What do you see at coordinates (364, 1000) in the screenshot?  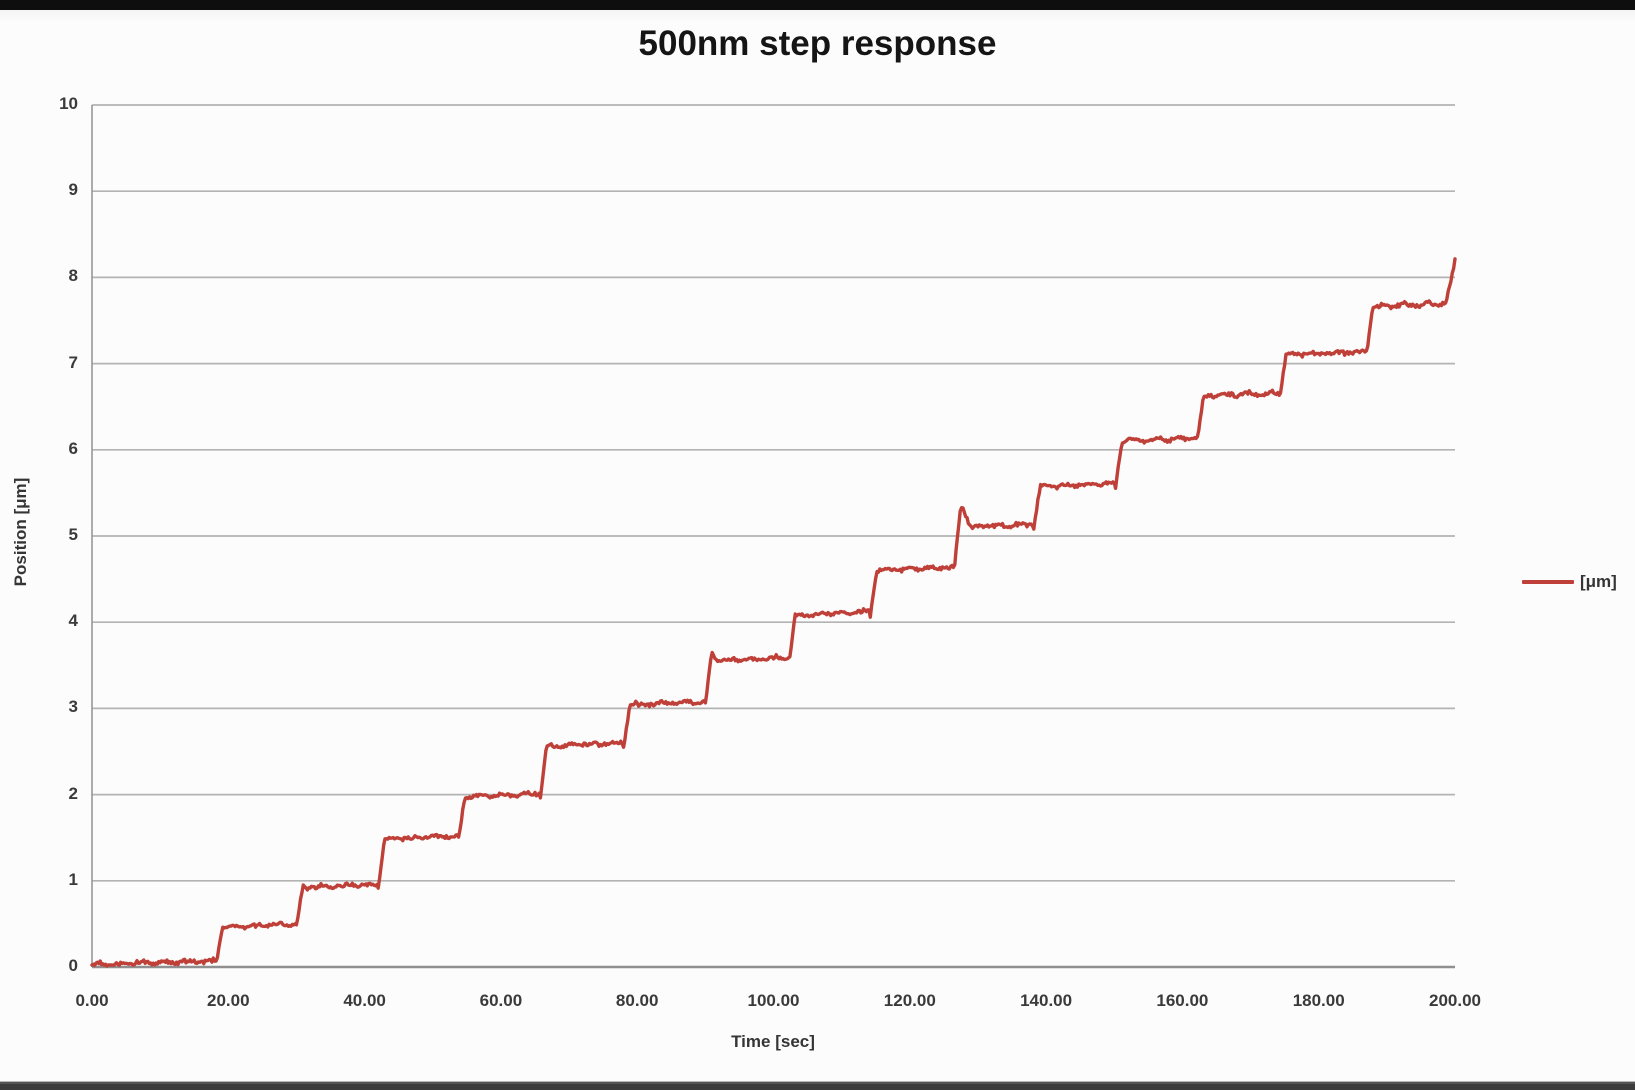 I see `x-tick-label: 40.00` at bounding box center [364, 1000].